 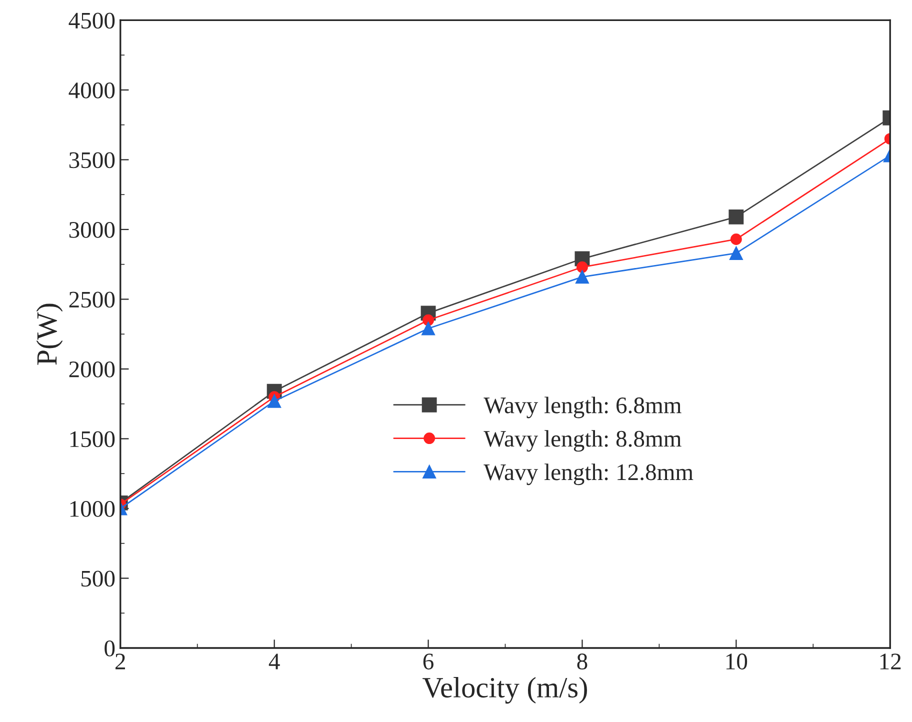 I want to click on y-tick-label: 1500, so click(x=92, y=439).